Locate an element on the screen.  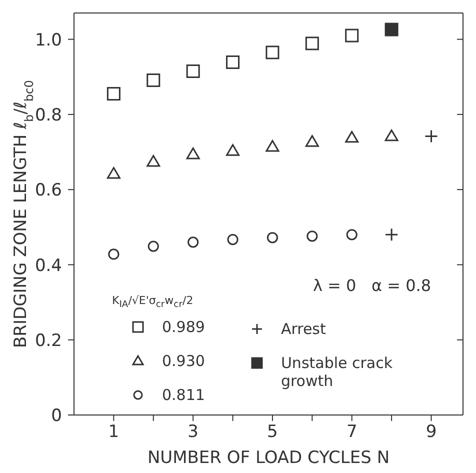
legend-label: Unstable crack growth is located at coordinates (337, 372).